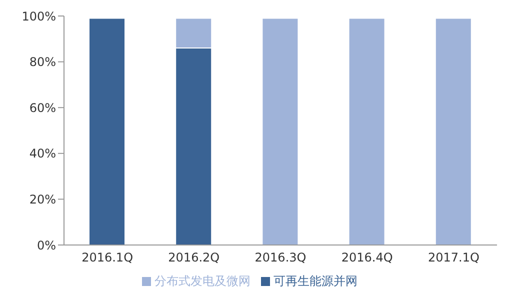  Describe the element at coordinates (42, 107) in the screenshot. I see `y-tick-label: 60%` at that location.